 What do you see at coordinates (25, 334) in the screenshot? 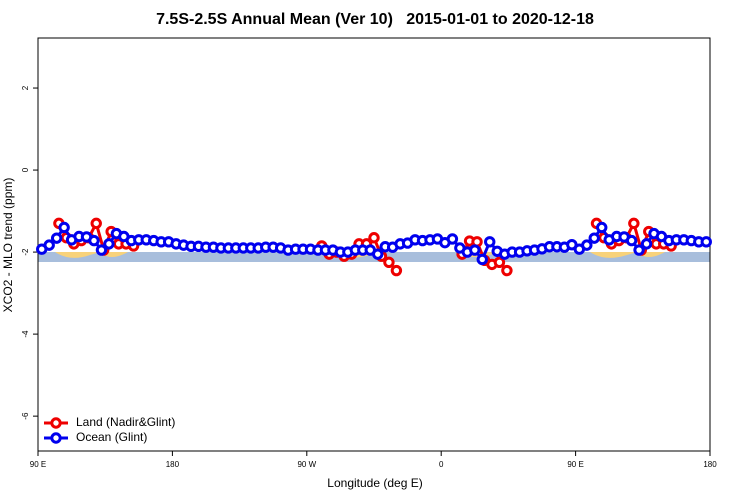
I see `y-tick-label: -4` at bounding box center [25, 334].